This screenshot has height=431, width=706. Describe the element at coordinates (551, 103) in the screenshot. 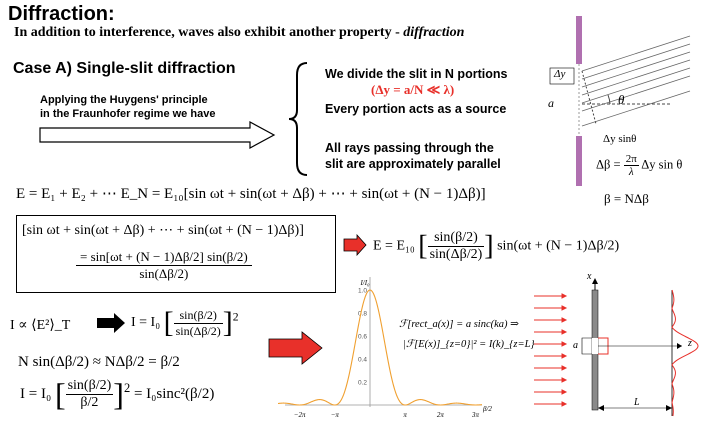

I see `slit-a-label: a` at that location.